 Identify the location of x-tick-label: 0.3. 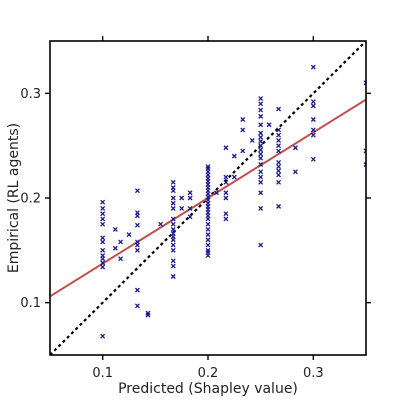
(313, 373).